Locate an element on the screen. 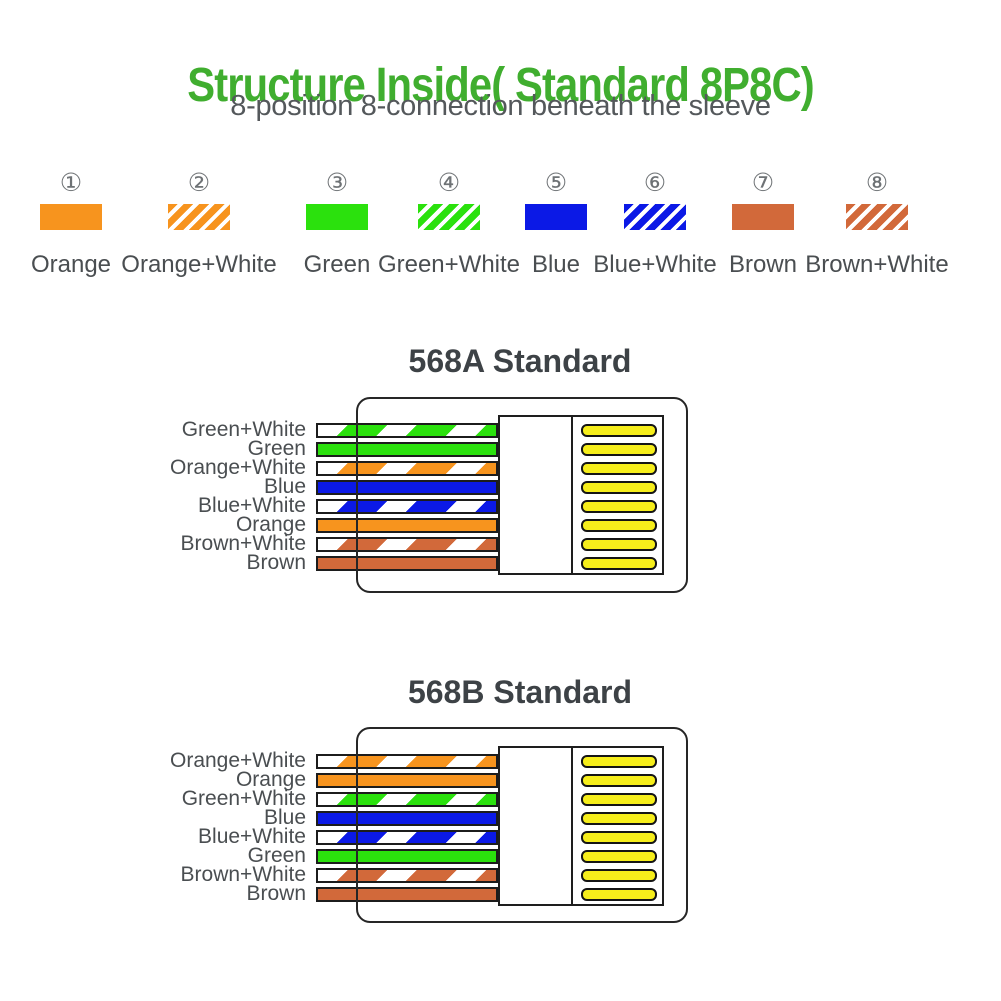 This screenshot has width=1001, height=1001. legend-label: Orange is located at coordinates (71, 264).